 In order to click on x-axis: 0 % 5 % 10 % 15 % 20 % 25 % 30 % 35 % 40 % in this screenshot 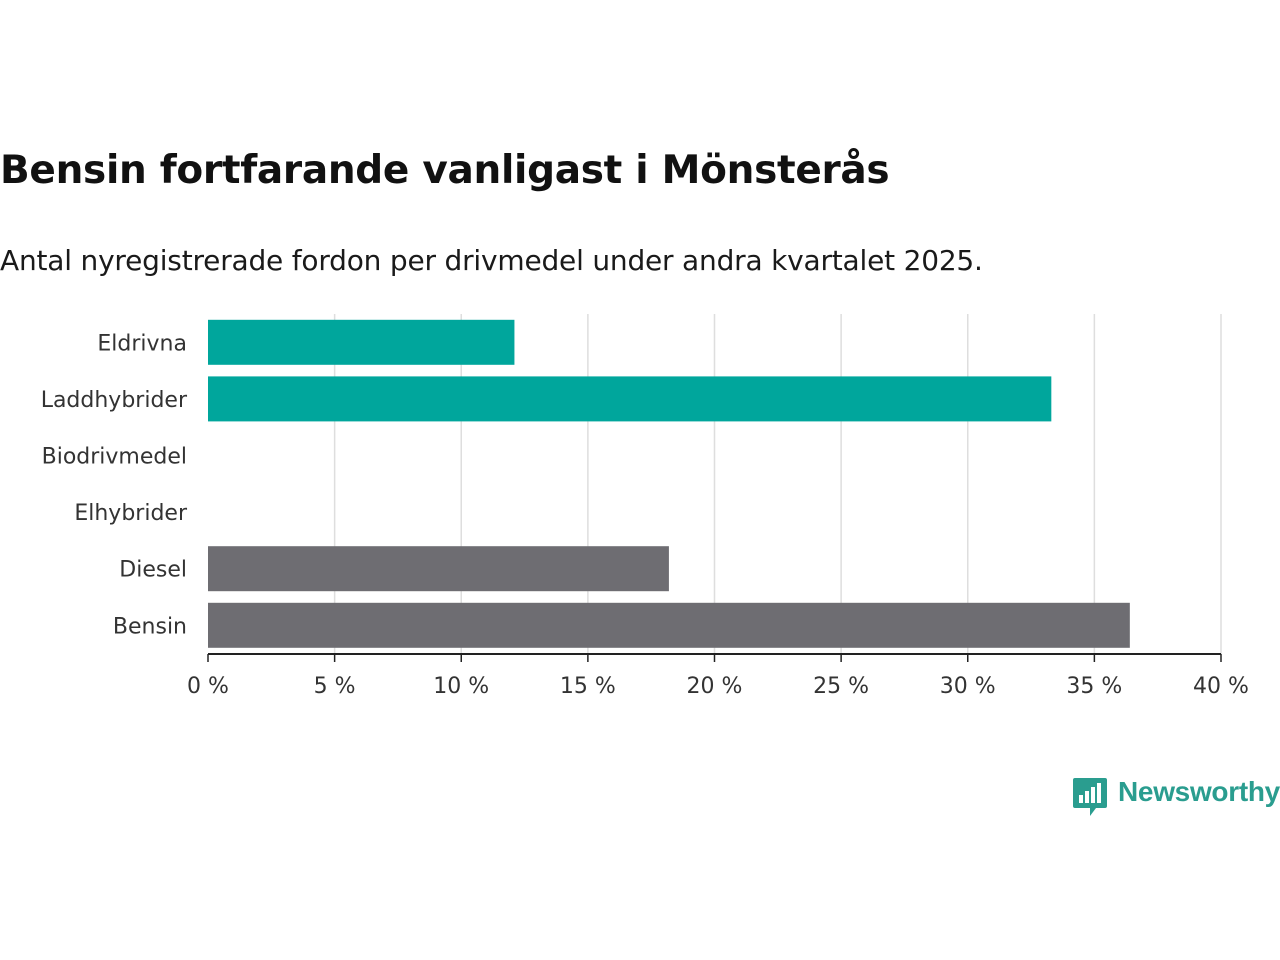, I will do `click(718, 676)`.